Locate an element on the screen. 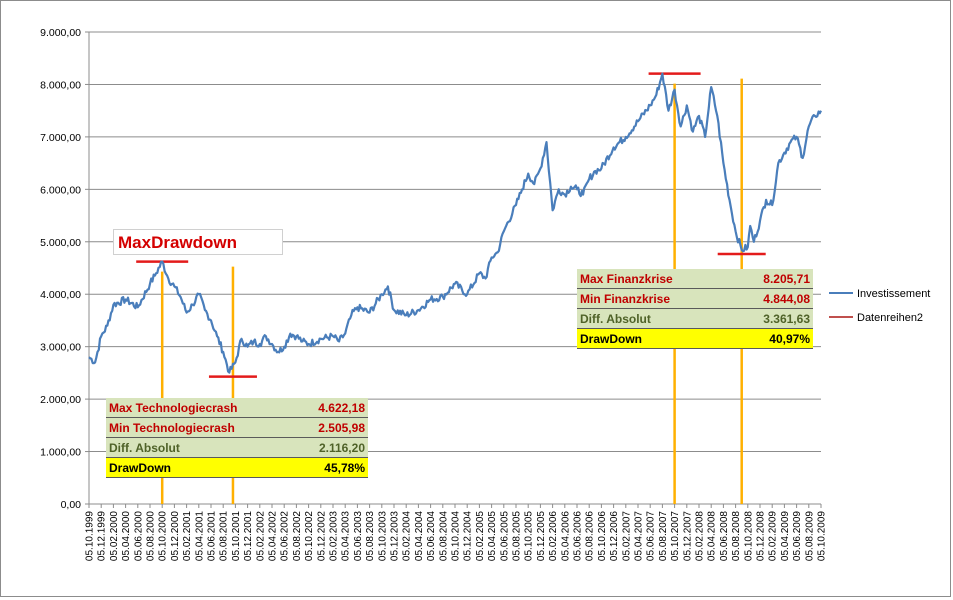  x-tick-label: 05.08.2008 is located at coordinates (736, 536).